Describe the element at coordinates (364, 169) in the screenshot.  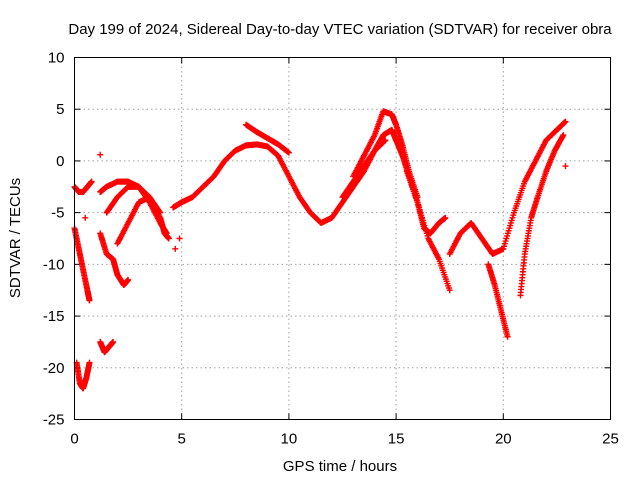
I see `series-arc-side` at that location.